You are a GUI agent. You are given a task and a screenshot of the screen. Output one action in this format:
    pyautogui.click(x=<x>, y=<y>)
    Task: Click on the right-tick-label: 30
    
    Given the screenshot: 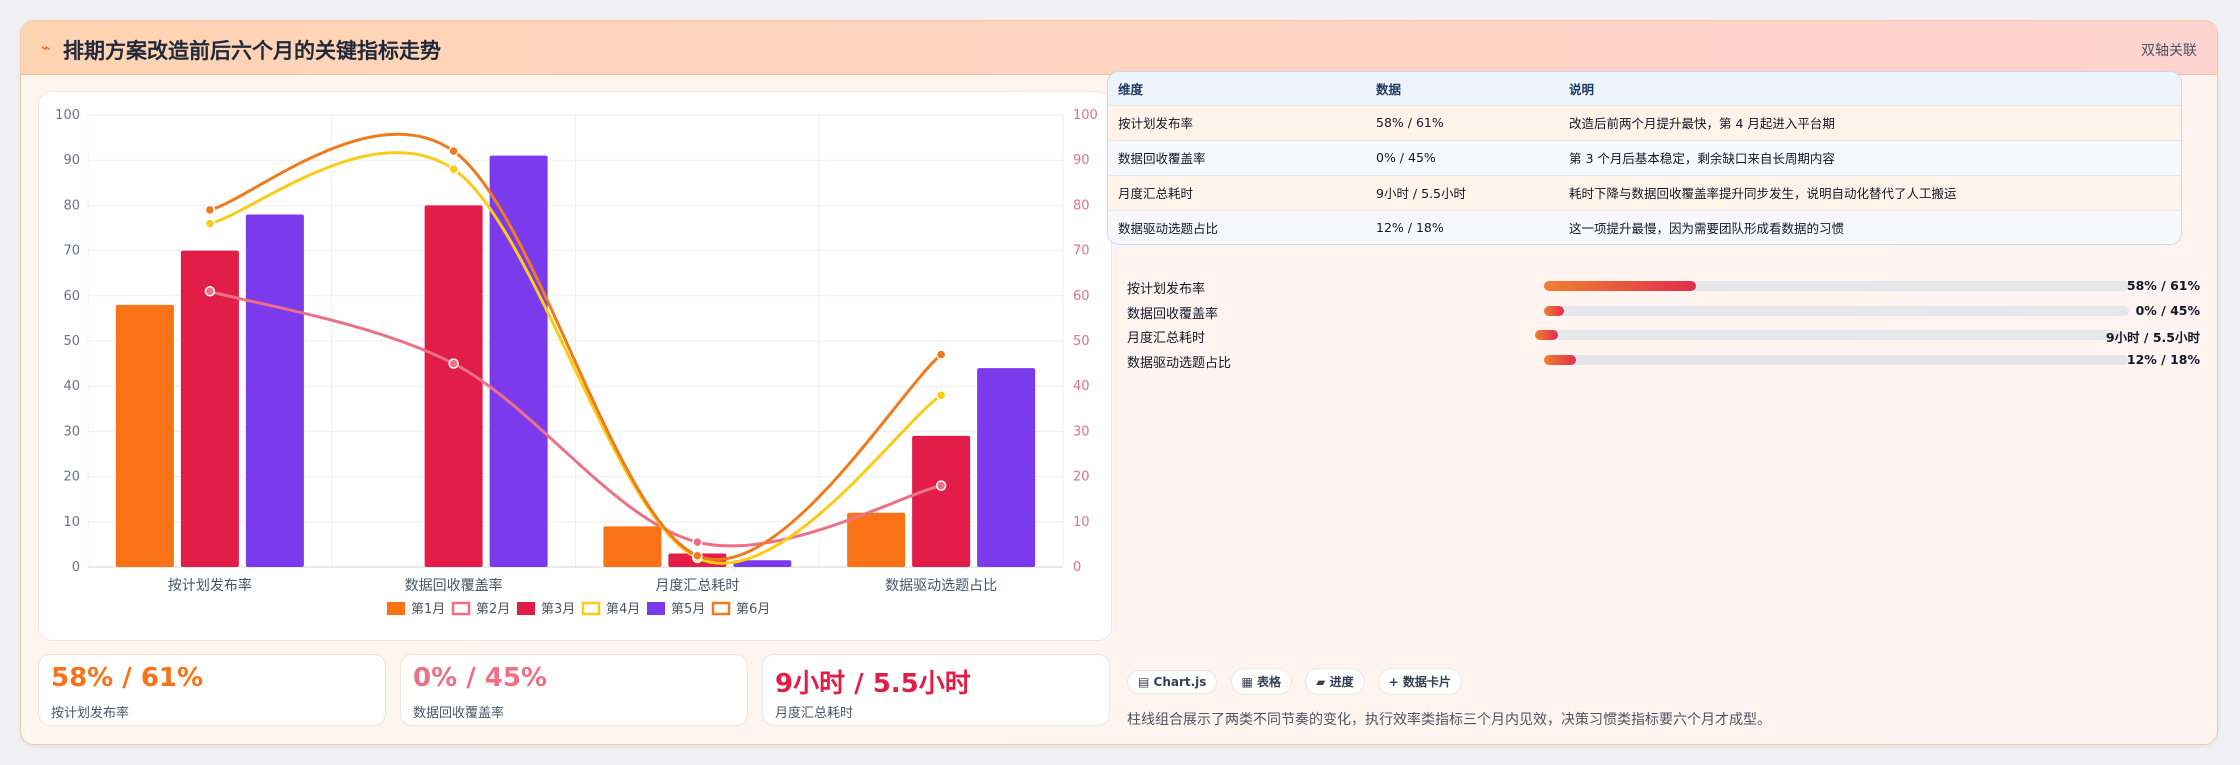 What is the action you would take?
    pyautogui.click(x=1081, y=431)
    